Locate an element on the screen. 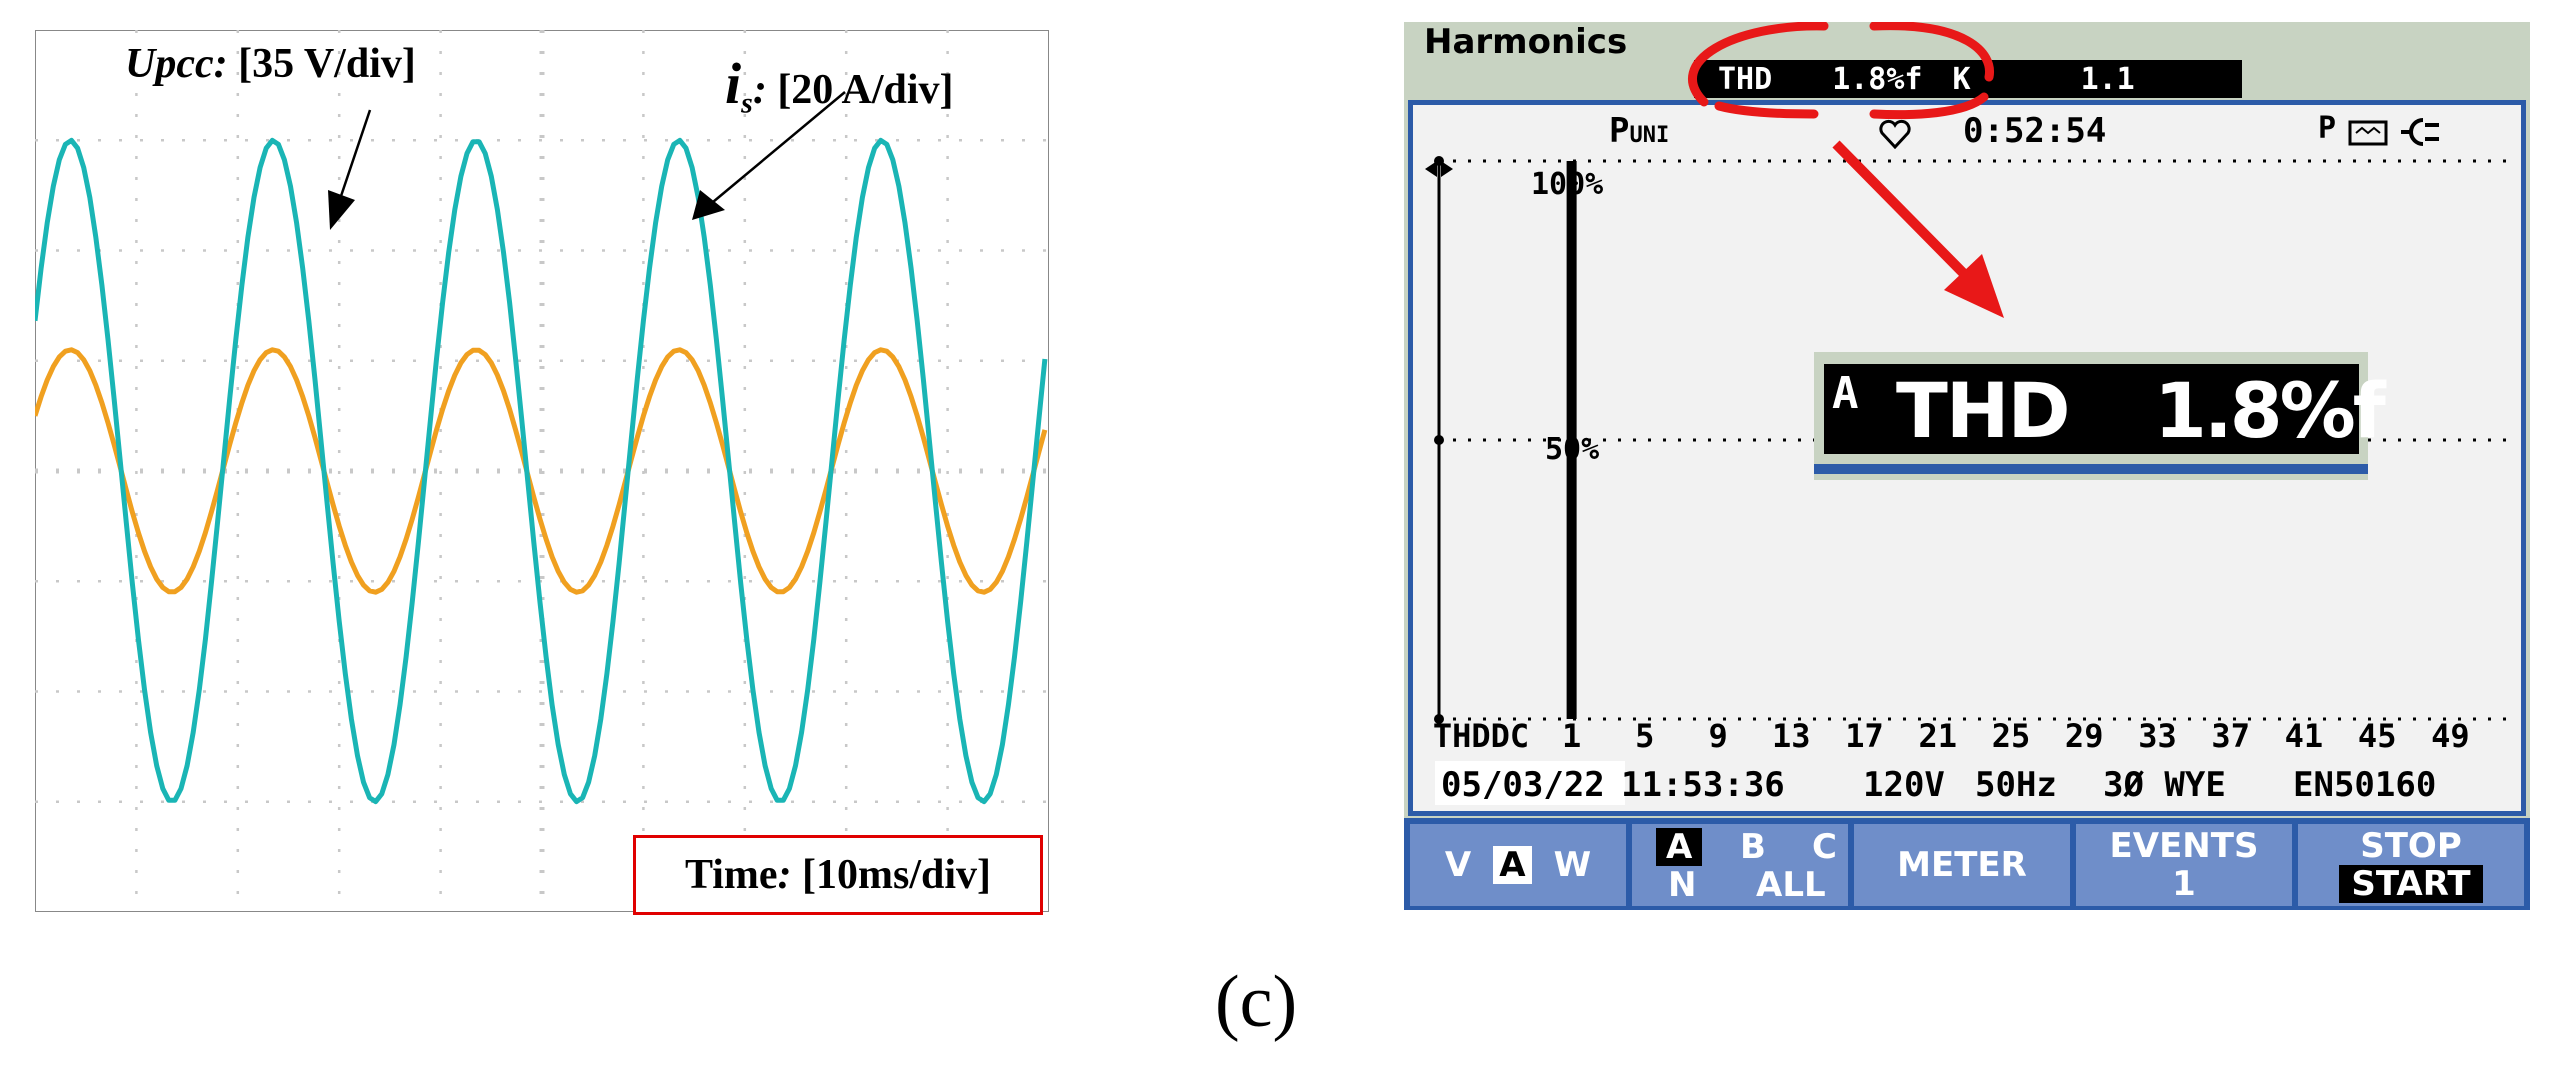 This screenshot has height=1088, width=2553. figure-caption: (c) is located at coordinates (1256, 1002).